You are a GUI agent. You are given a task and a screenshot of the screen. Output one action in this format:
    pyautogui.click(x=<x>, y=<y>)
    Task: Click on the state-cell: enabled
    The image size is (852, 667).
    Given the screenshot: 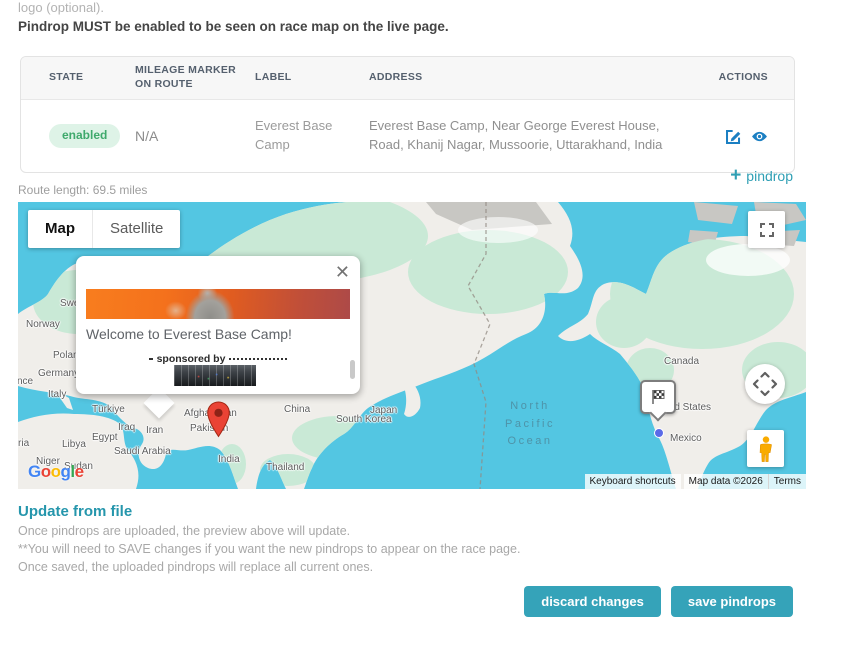 What is the action you would take?
    pyautogui.click(x=78, y=136)
    